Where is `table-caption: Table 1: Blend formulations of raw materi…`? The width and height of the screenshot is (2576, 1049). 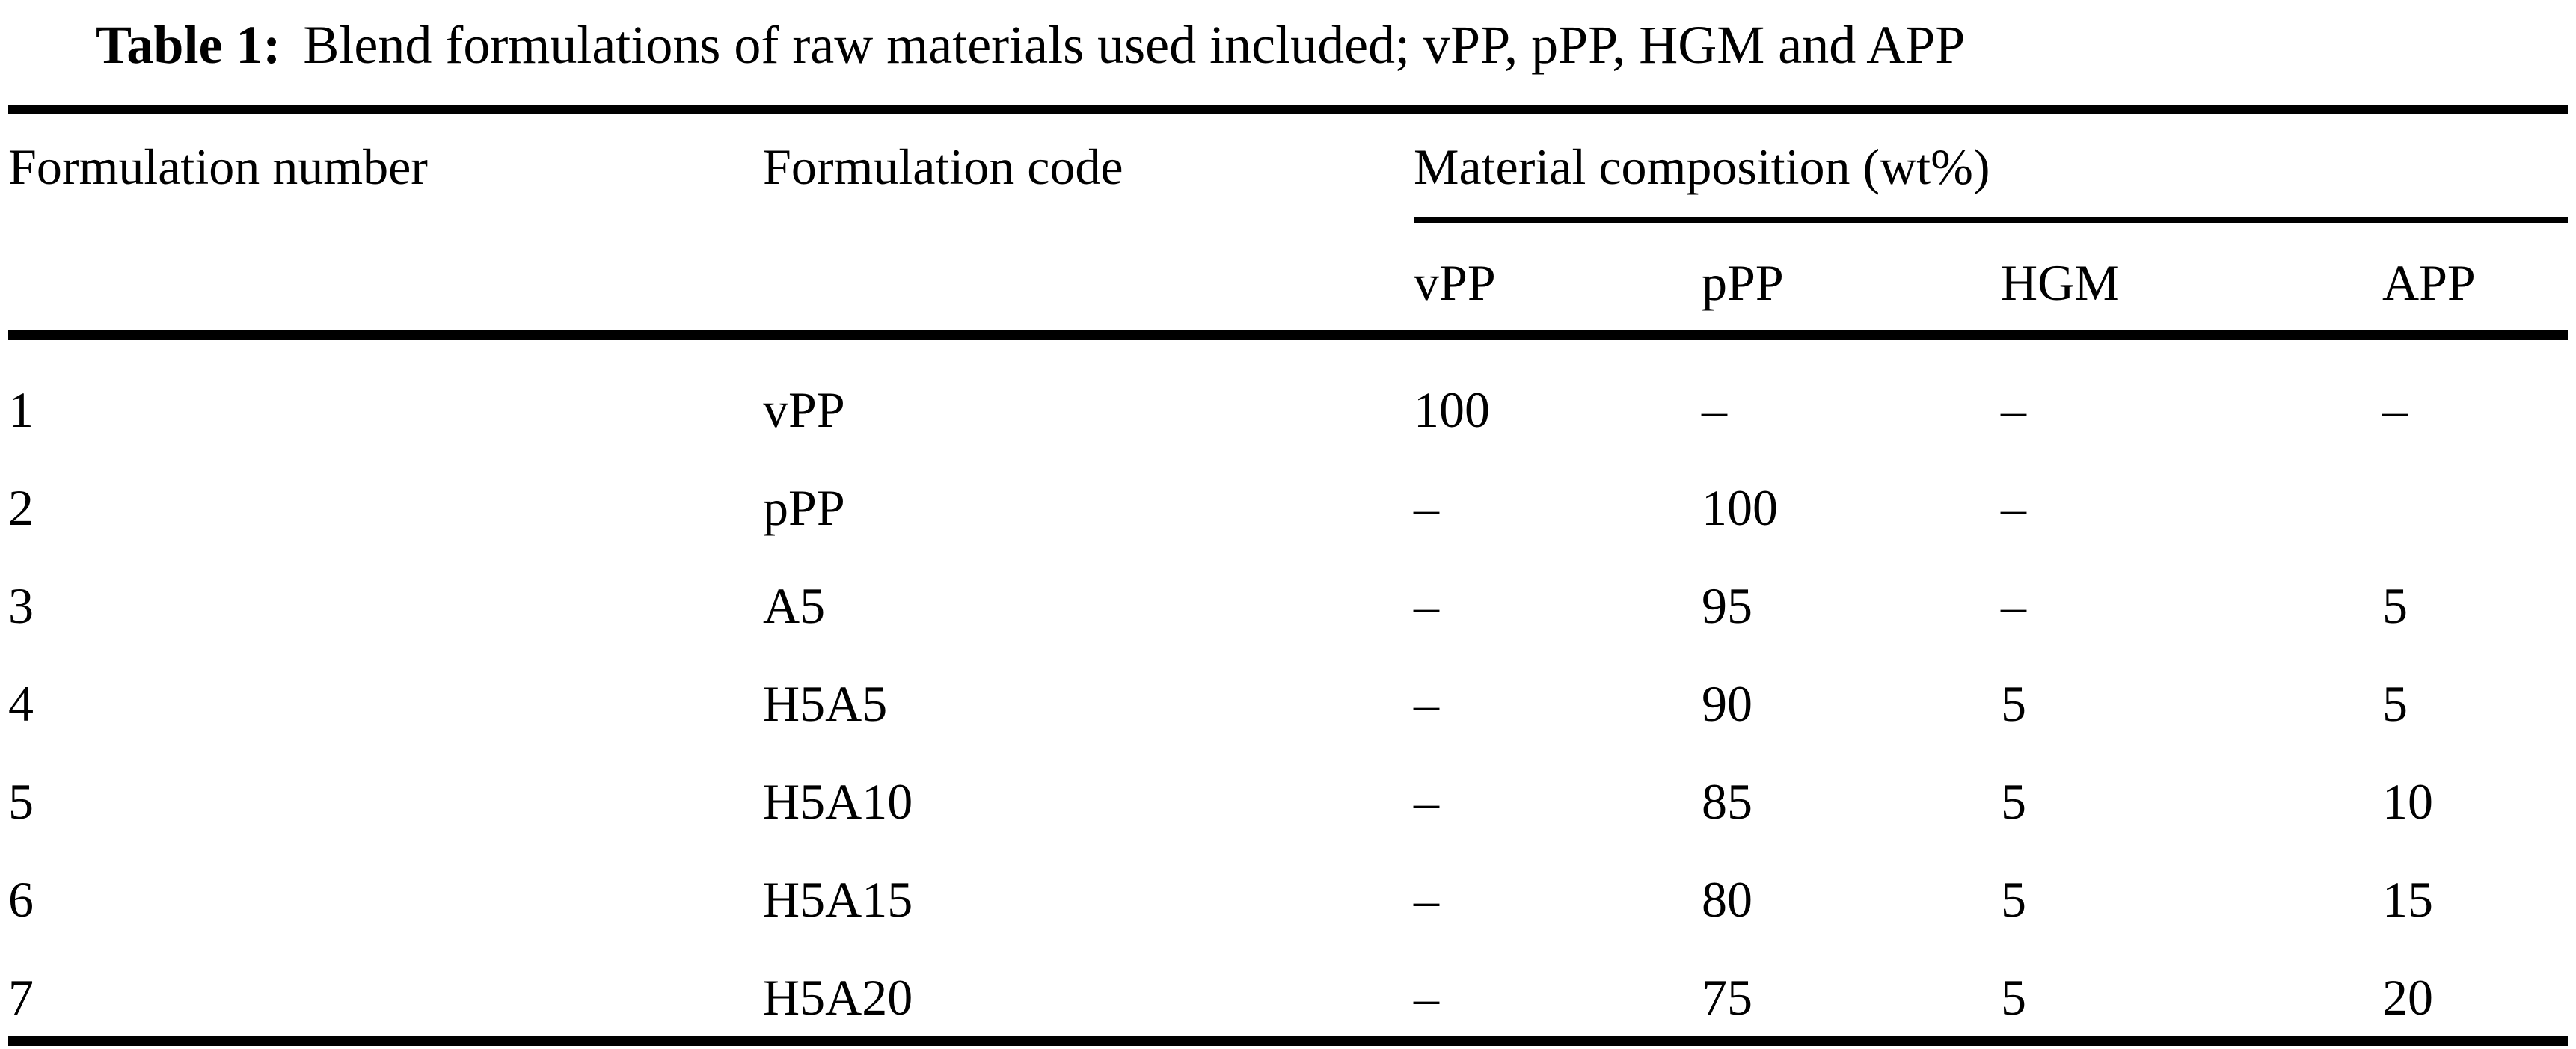 table-caption: Table 1: Blend formulations of raw materi… is located at coordinates (1030, 45).